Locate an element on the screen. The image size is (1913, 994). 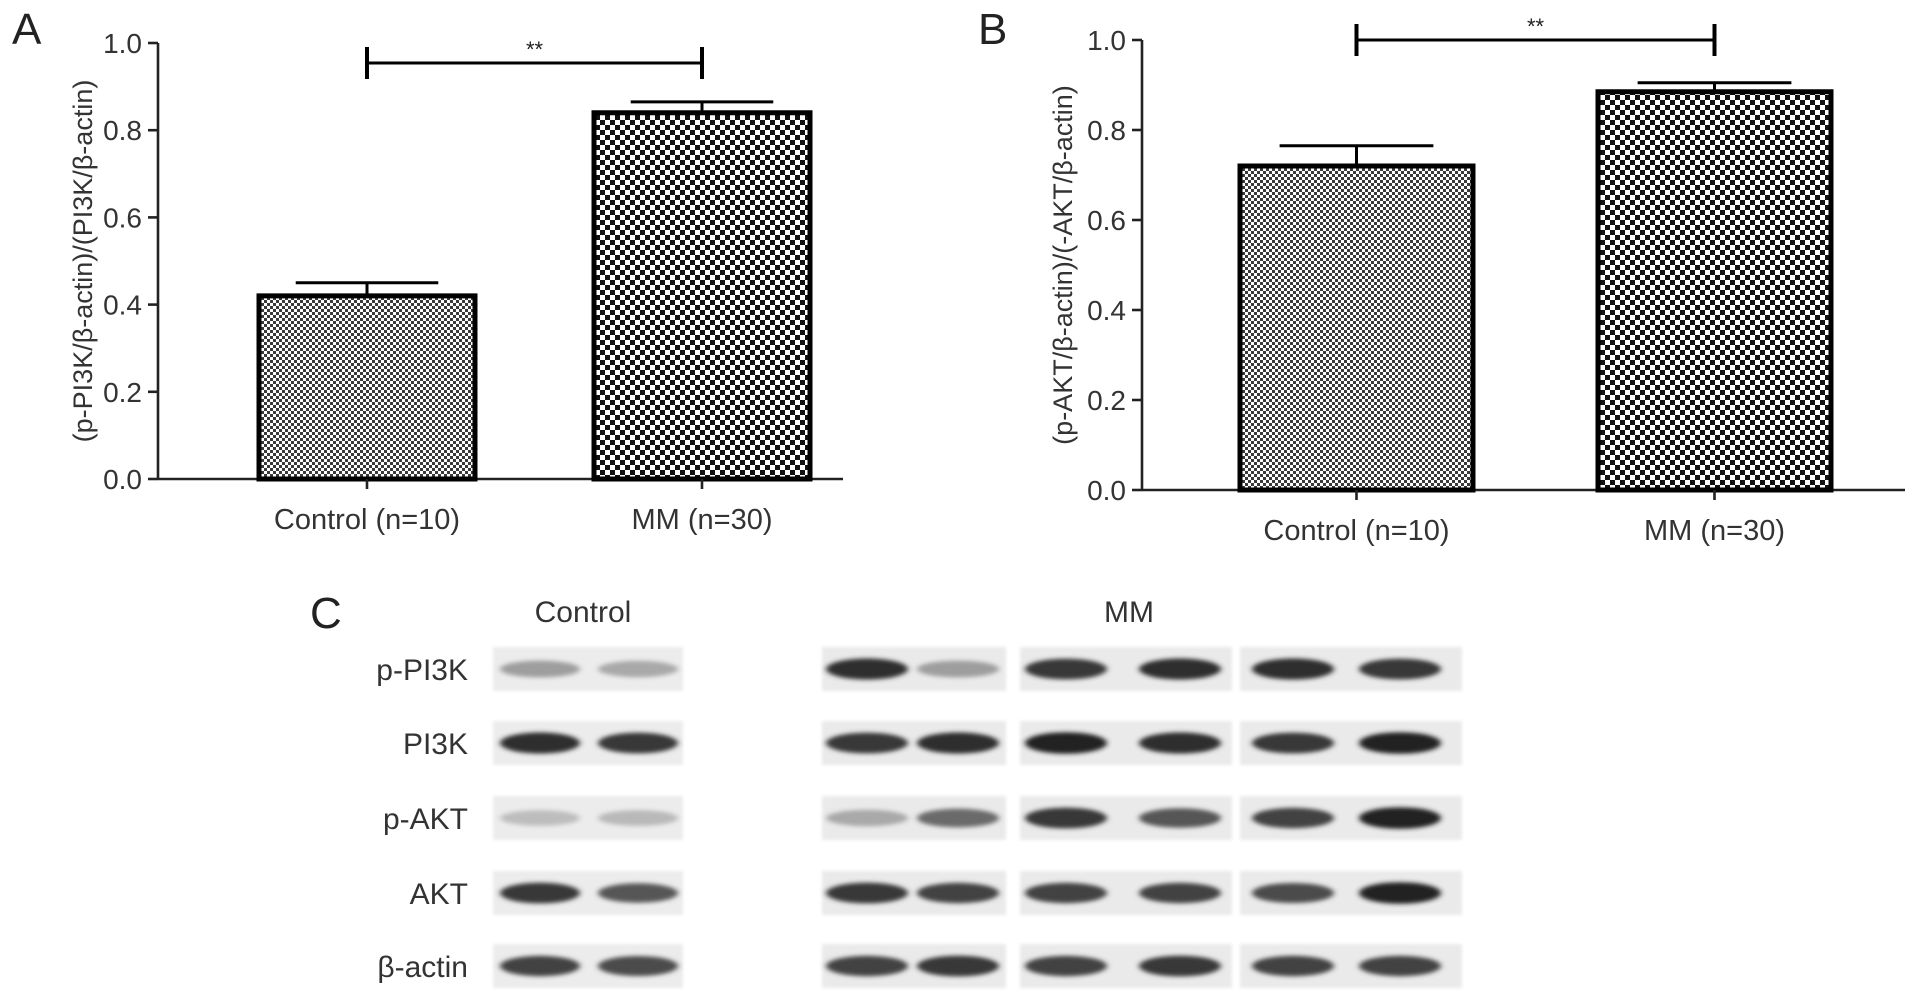
panel-b-y-tick-label: 1.0 is located at coordinates (1106, 40).